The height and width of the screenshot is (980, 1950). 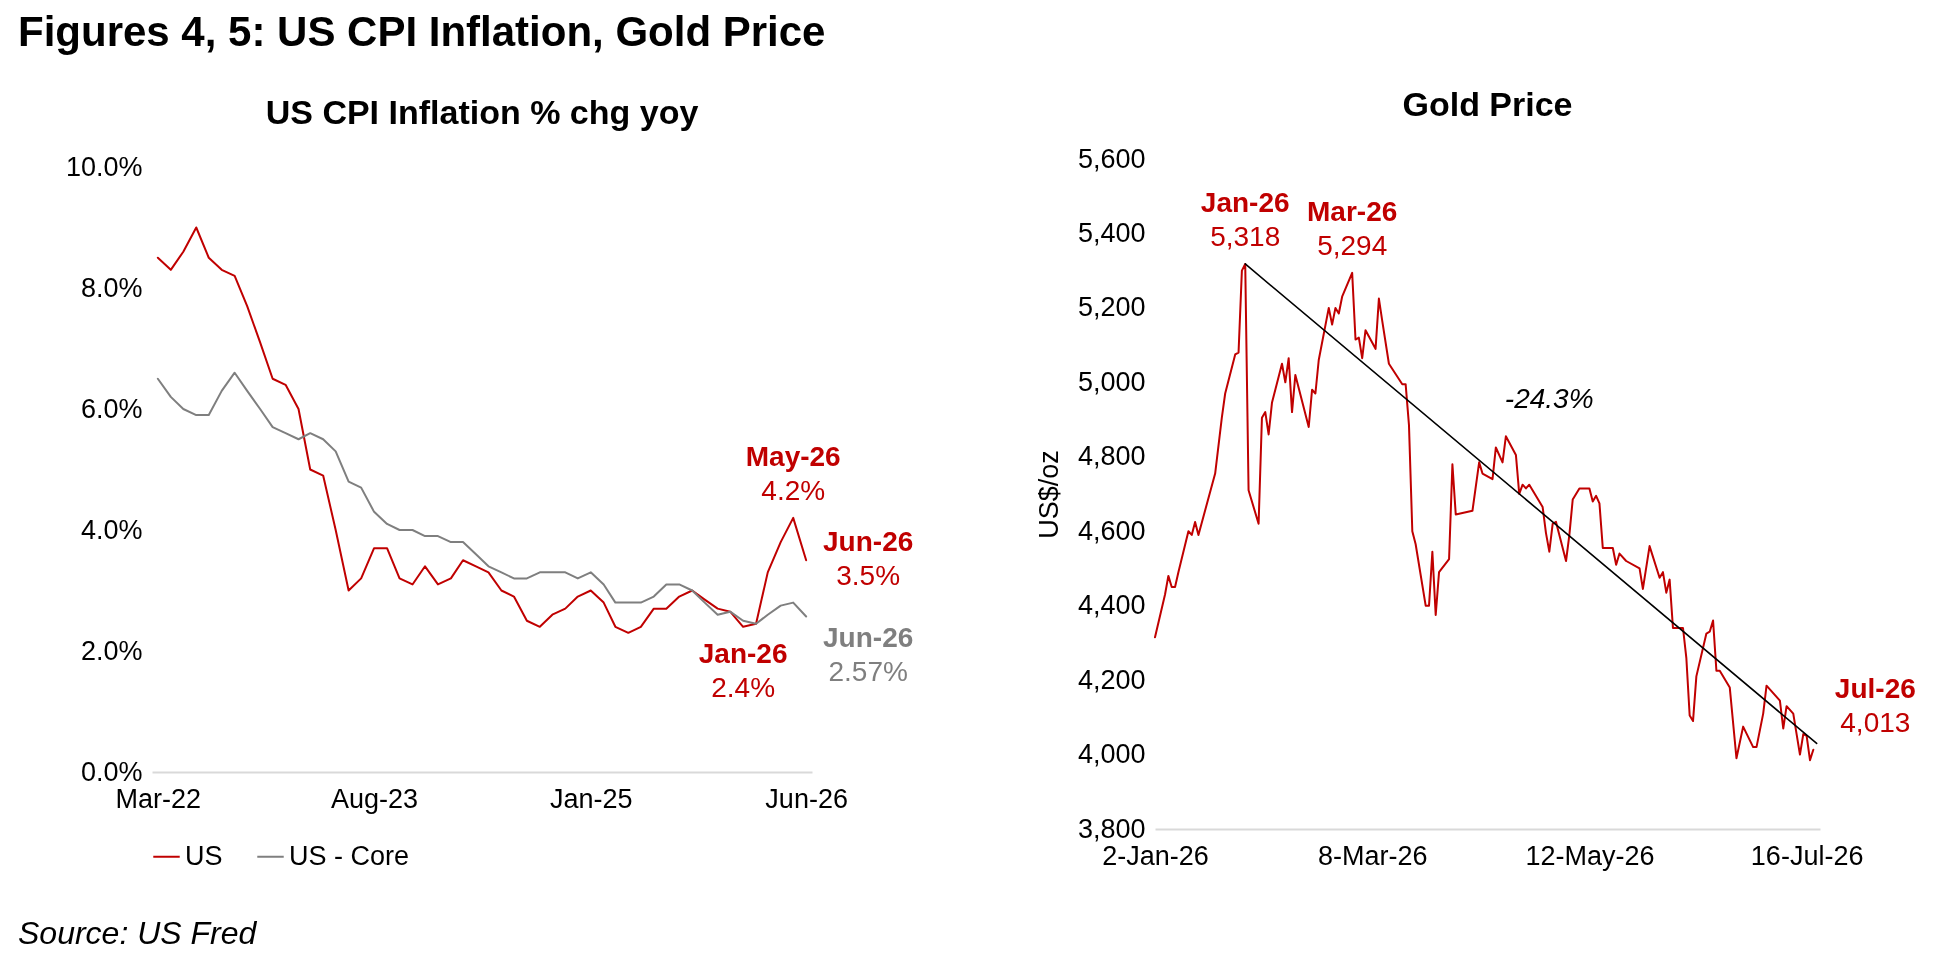 I want to click on chart-subtitle: US CPI Inflation % chg yoy, so click(x=482, y=112).